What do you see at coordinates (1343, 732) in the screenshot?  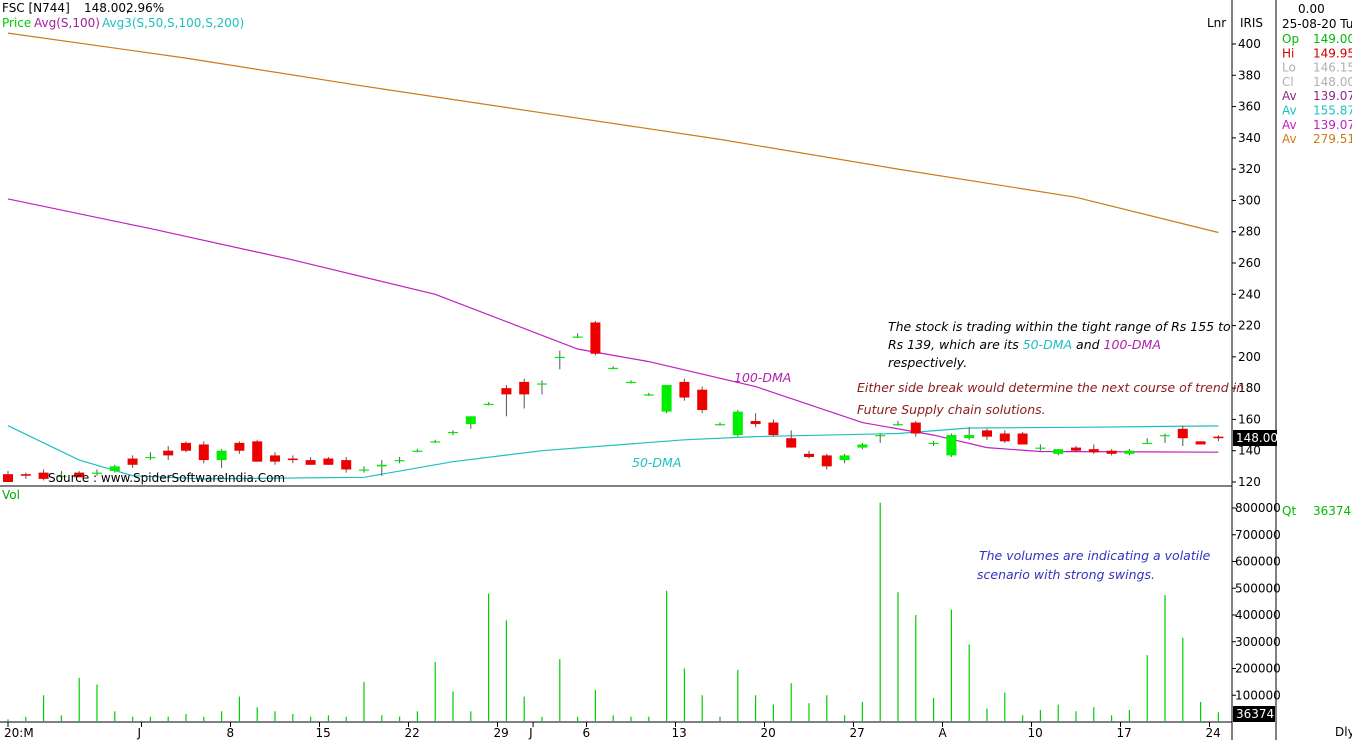 I see `timeframe-label: Dly` at bounding box center [1343, 732].